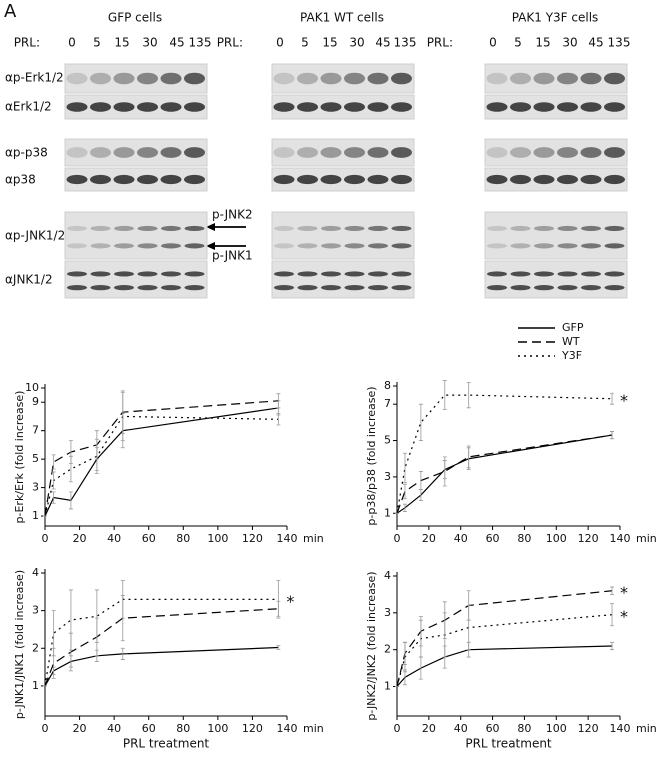  What do you see at coordinates (19, 457) in the screenshot?
I see `y-axis-label: p-Erk/Erk (fold increase)` at bounding box center [19, 457].